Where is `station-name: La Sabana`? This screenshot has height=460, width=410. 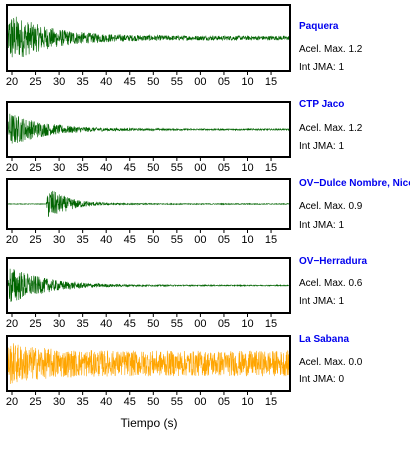 station-name: La Sabana is located at coordinates (324, 339).